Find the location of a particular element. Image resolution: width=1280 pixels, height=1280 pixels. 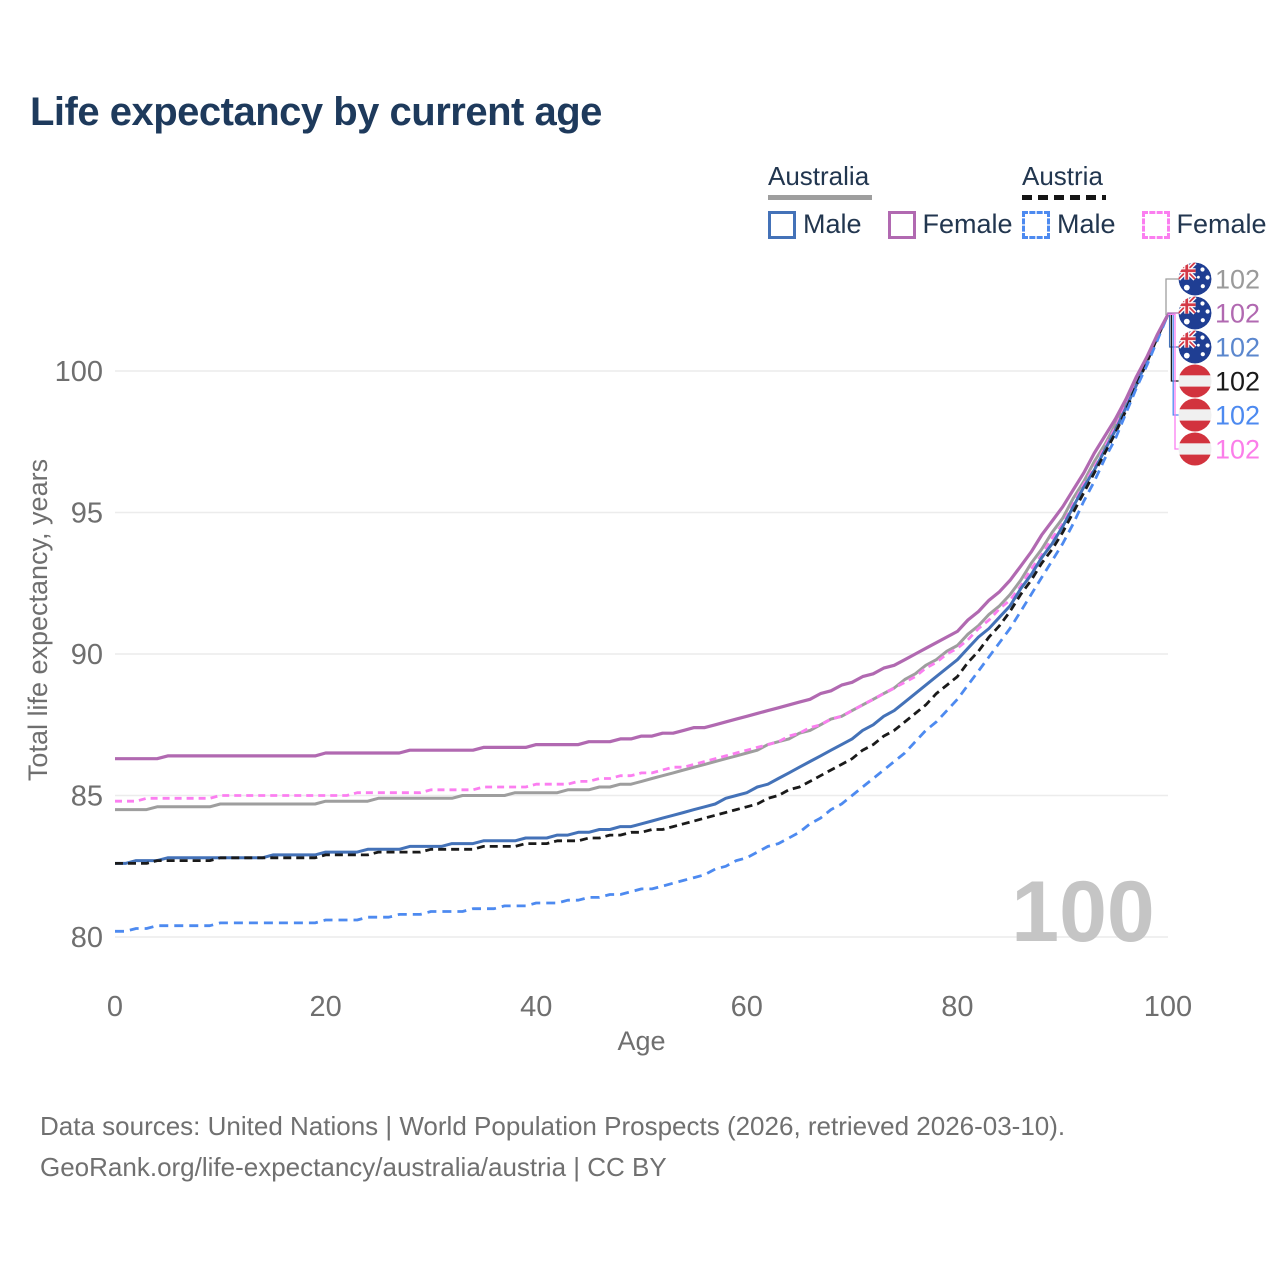

x-tick-label-40: 40 is located at coordinates (536, 1007).